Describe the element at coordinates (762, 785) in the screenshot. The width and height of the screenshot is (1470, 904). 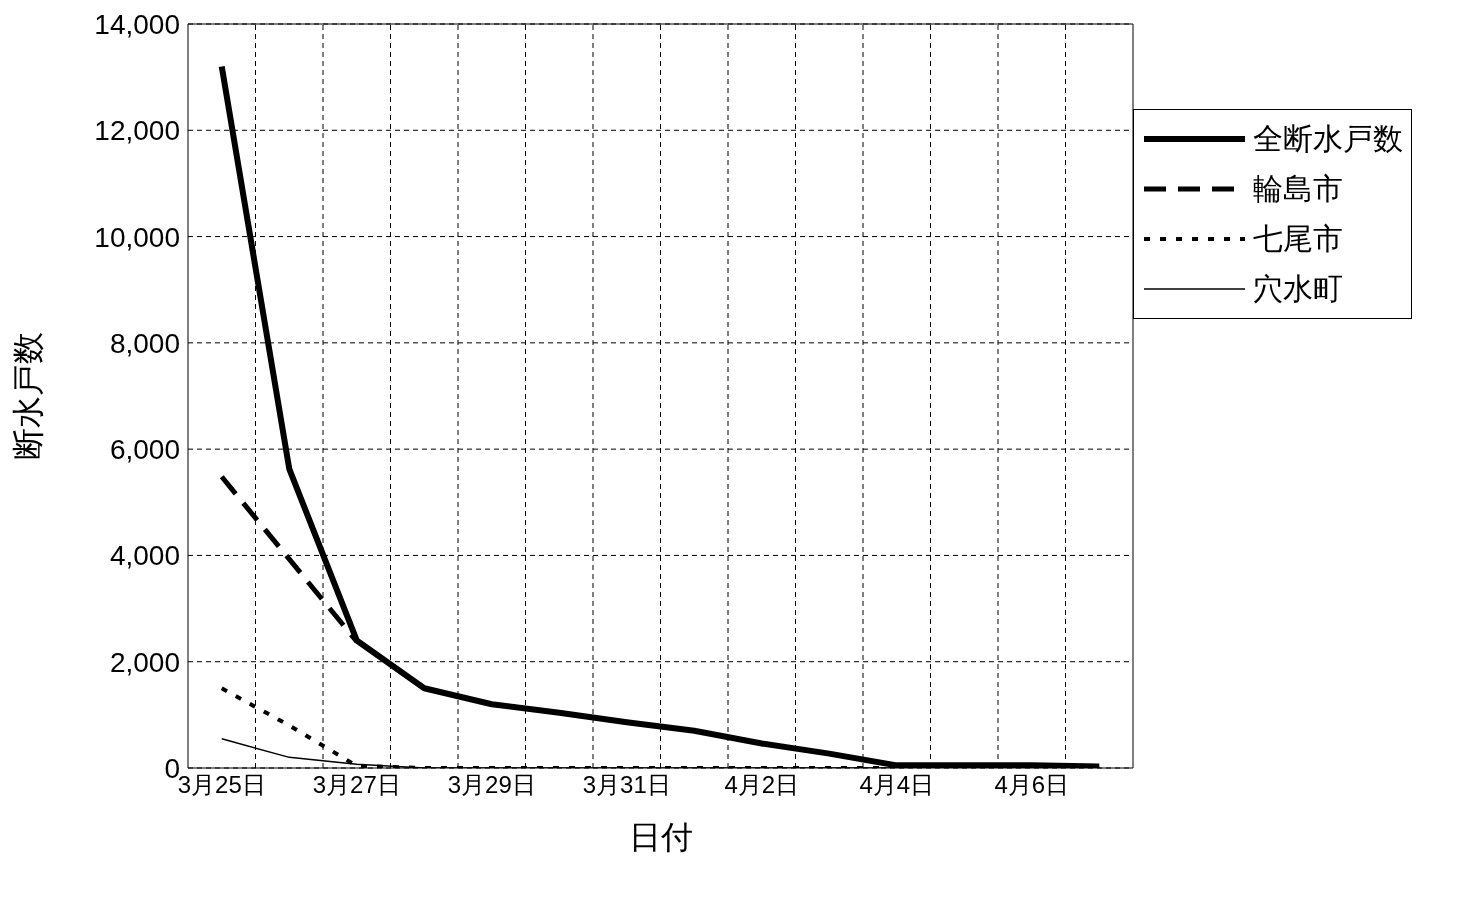
I see `x-tick-label: 4月2日` at that location.